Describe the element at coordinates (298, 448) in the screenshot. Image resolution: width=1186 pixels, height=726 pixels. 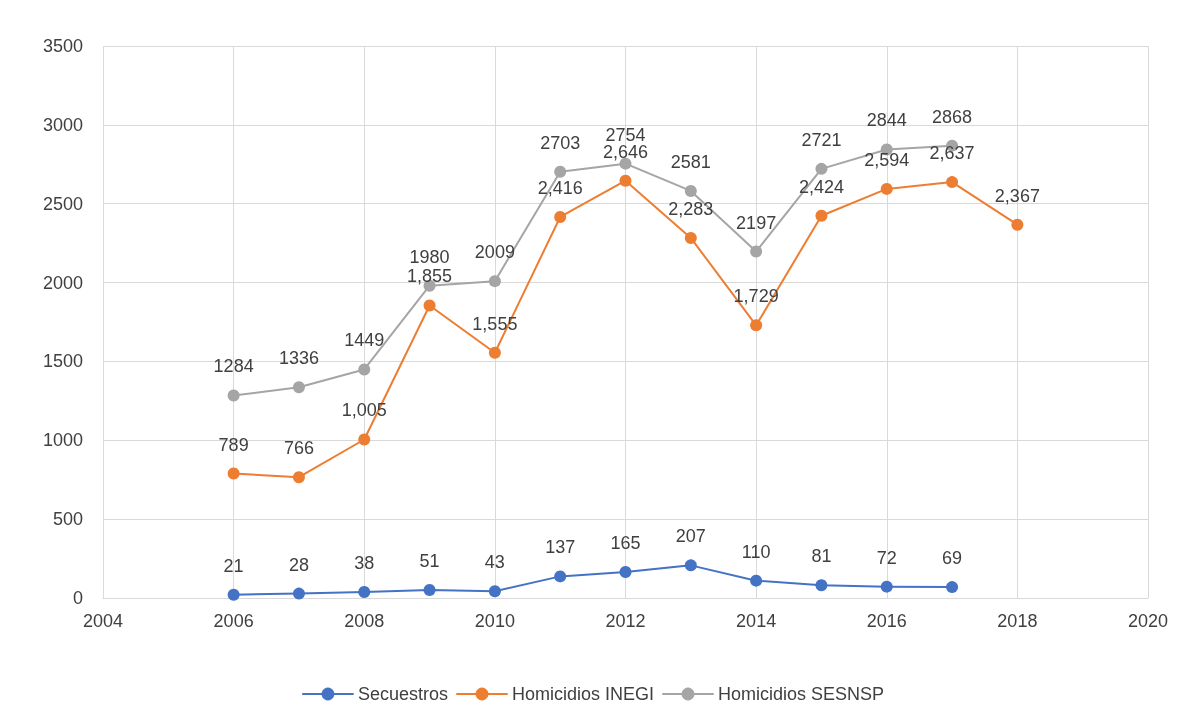
I see `data-label: 766` at that location.